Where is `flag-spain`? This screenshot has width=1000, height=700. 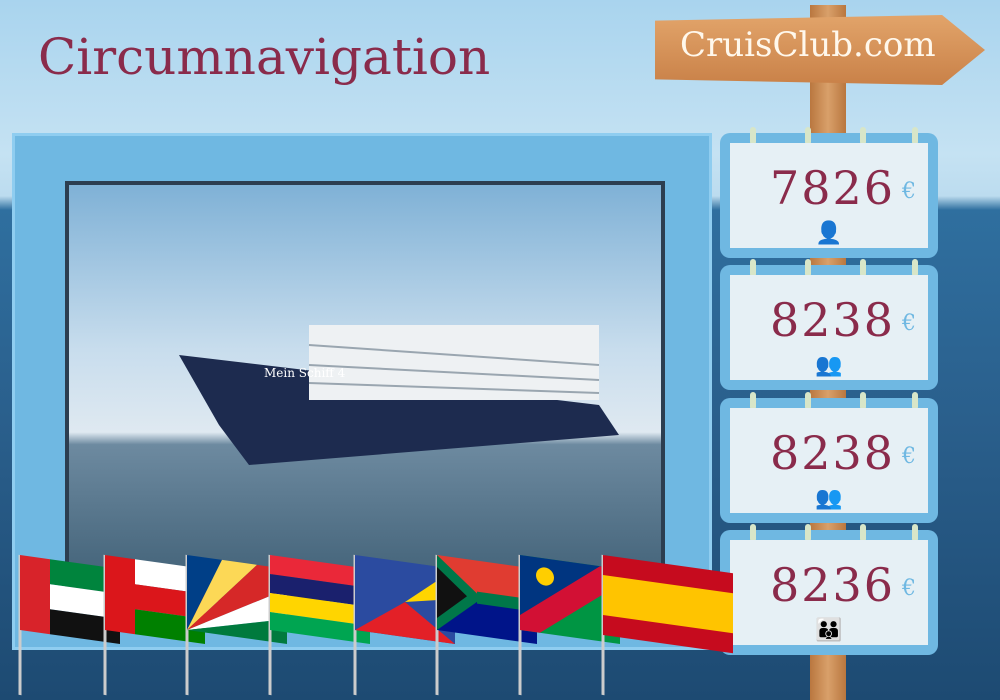
flag-spain is located at coordinates (667, 625).